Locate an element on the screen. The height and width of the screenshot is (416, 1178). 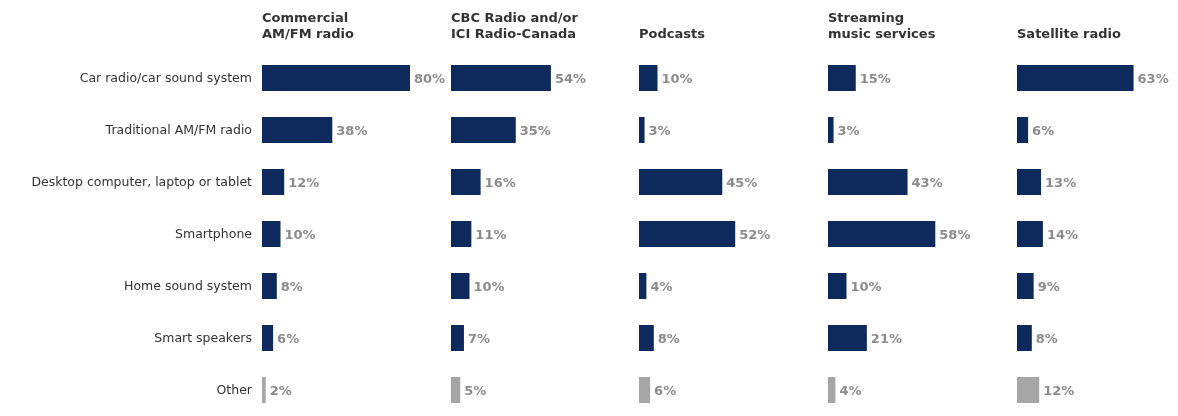
data-label: 11% is located at coordinates (491, 234).